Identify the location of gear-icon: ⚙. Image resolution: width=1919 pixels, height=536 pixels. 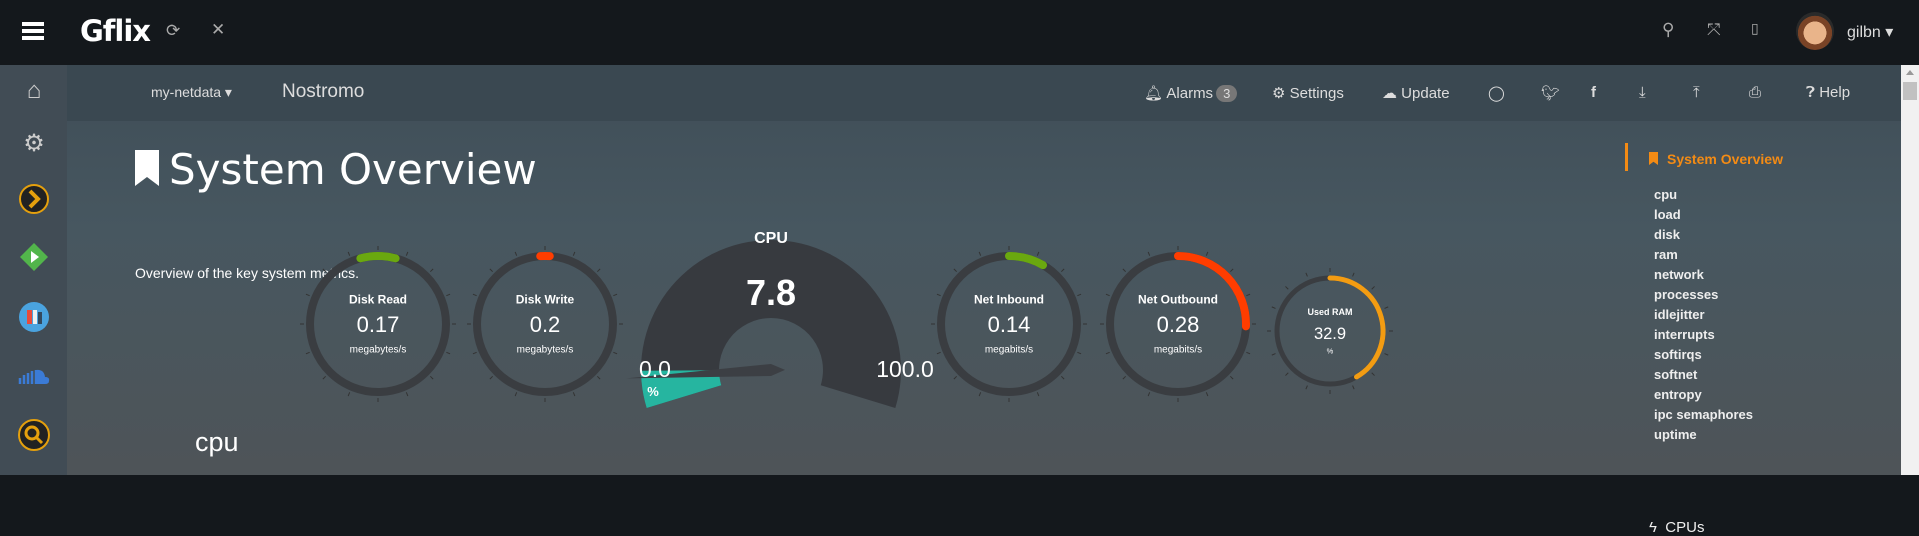
(34, 143).